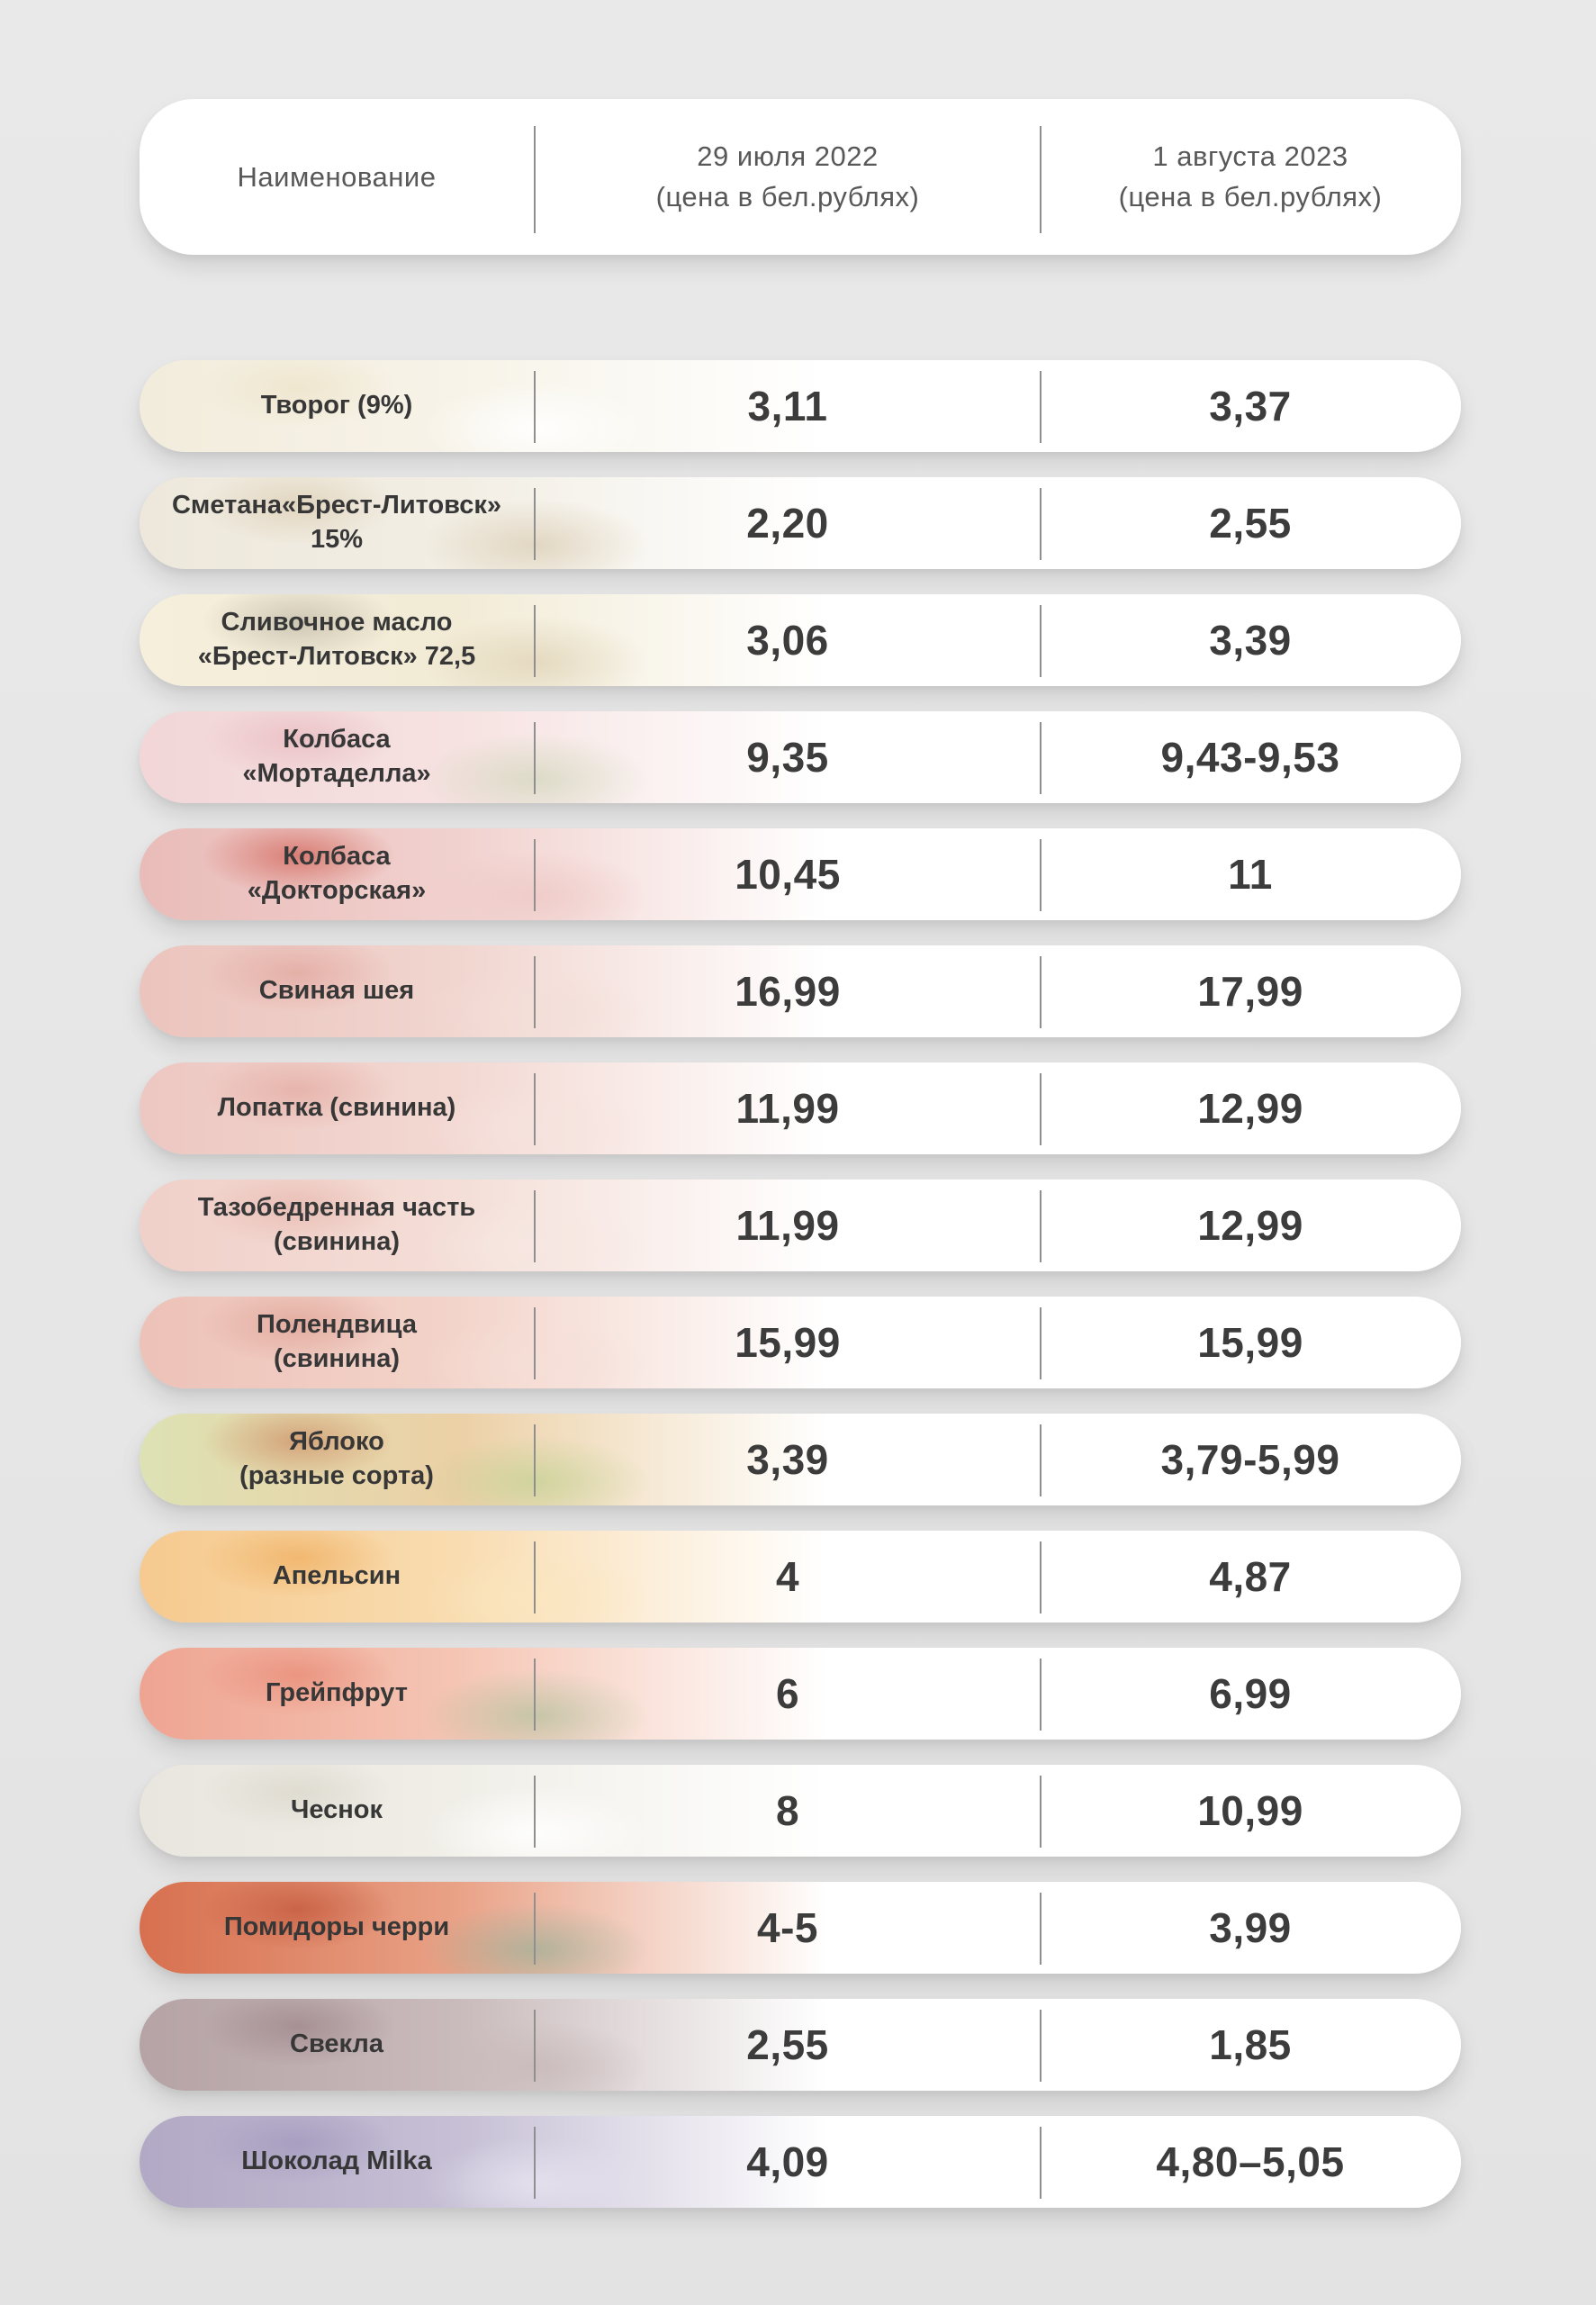 This screenshot has width=1596, height=2305. I want to click on product-name: Колбаса «Мортаделла», so click(336, 757).